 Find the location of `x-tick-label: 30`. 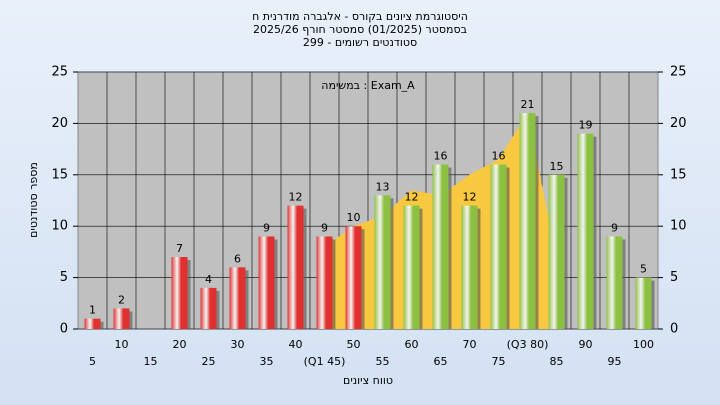

x-tick-label: 30 is located at coordinates (238, 344).